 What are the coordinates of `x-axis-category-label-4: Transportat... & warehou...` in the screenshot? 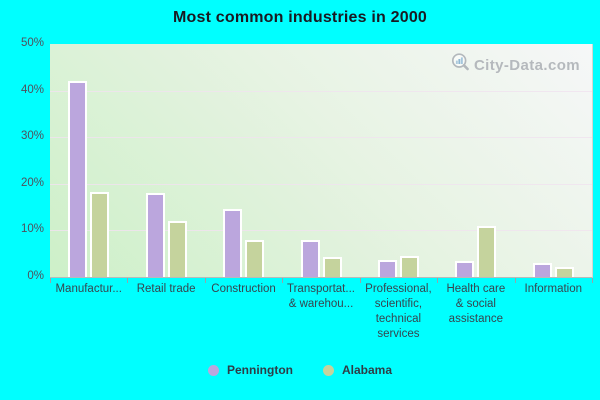 It's located at (321, 296).